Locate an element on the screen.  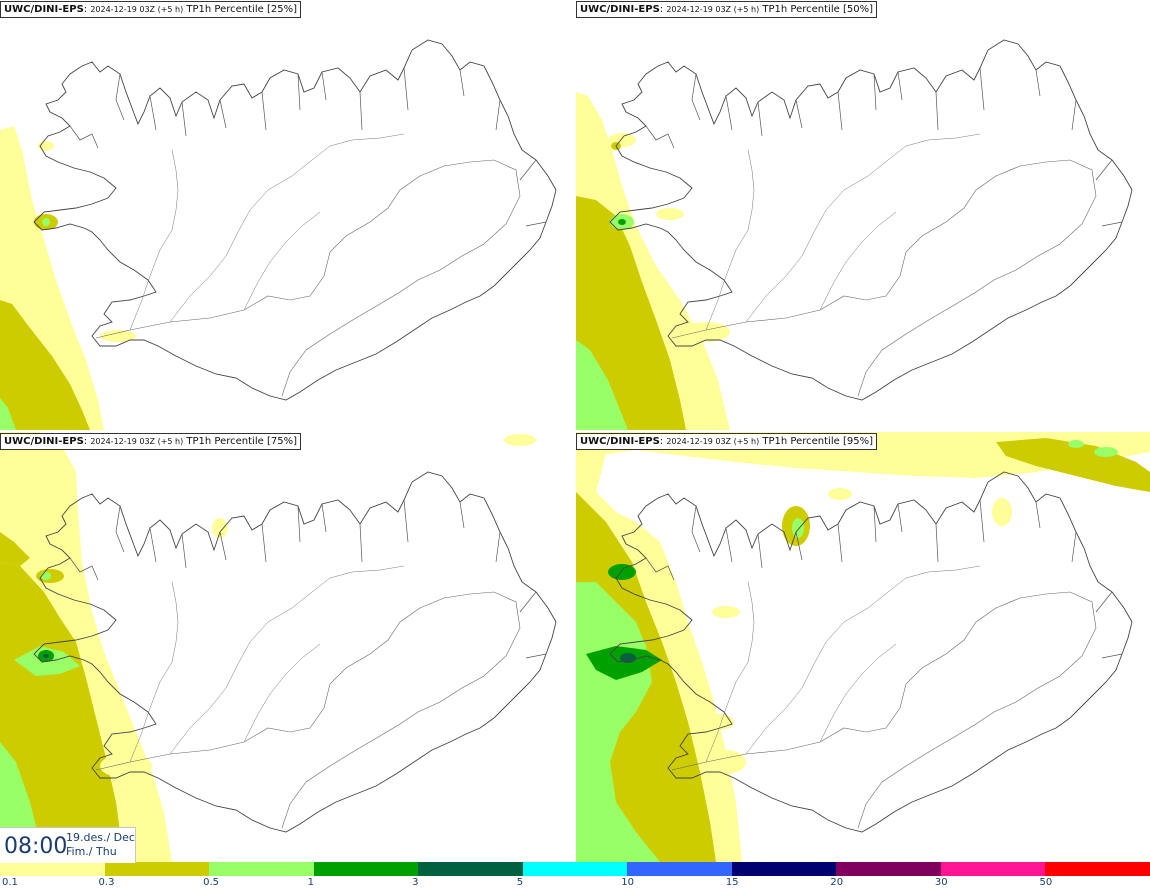
valid-date: 19.des./ Dec Fim./ Thu is located at coordinates (100, 845).